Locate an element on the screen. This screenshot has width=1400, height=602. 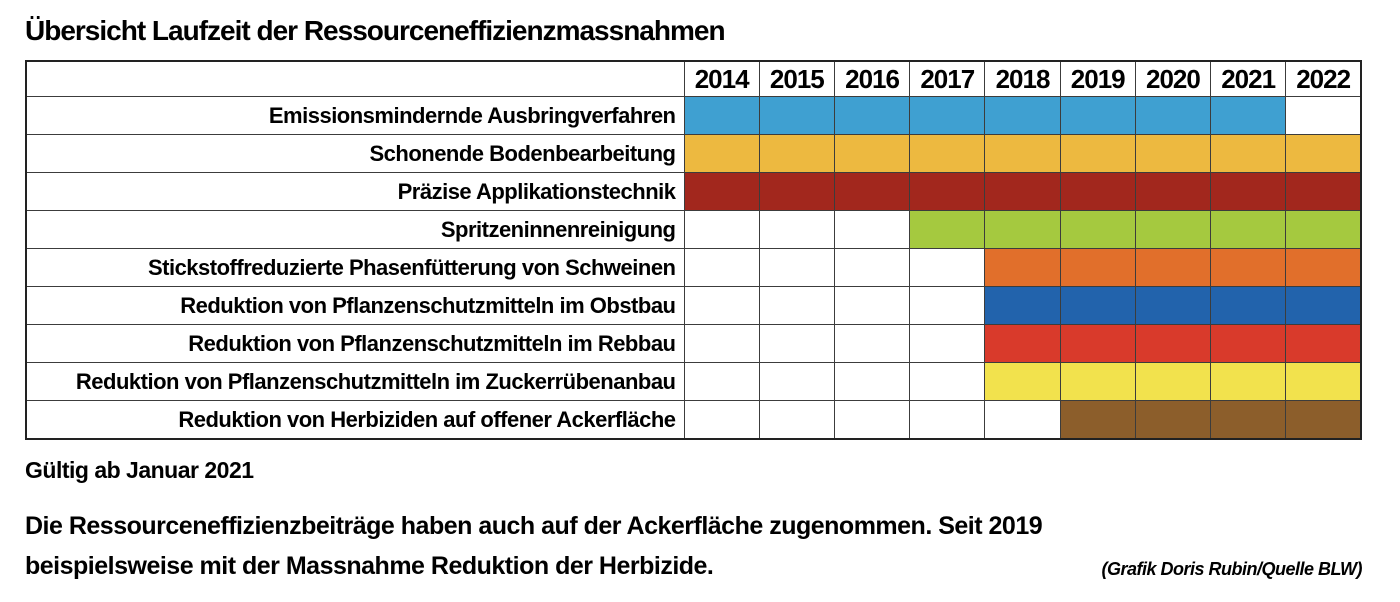
measure-column-header is located at coordinates (355, 79).